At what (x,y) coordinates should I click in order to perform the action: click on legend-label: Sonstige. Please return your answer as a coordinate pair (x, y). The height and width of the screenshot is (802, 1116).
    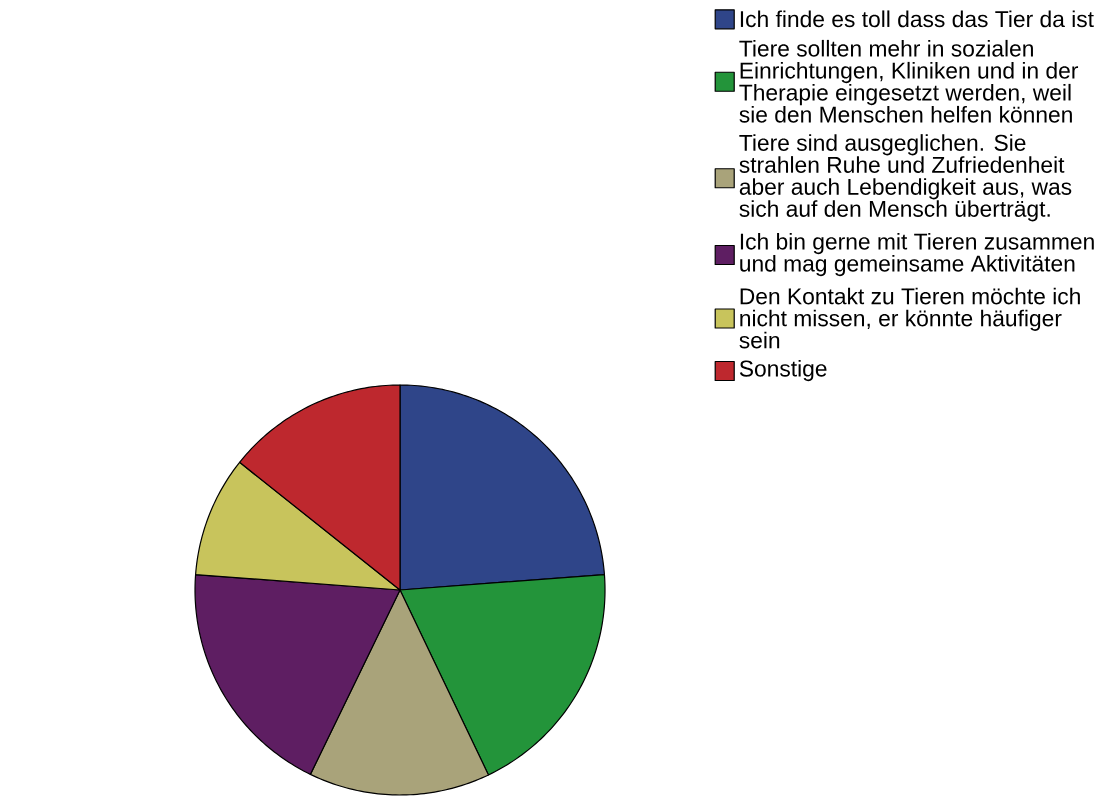
    Looking at the image, I should click on (783, 370).